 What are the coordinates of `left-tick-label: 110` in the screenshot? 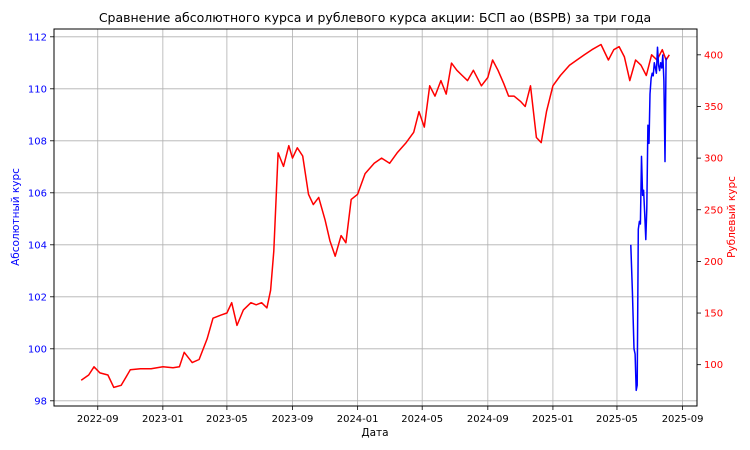 It's located at (37, 89).